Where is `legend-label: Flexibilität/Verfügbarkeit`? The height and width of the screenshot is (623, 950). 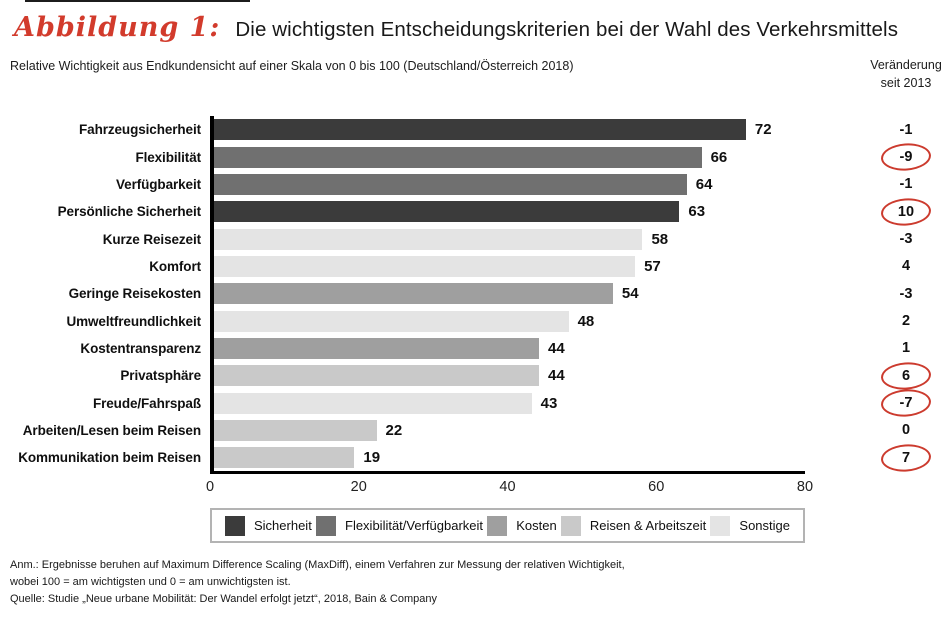 legend-label: Flexibilität/Verfügbarkeit is located at coordinates (414, 526).